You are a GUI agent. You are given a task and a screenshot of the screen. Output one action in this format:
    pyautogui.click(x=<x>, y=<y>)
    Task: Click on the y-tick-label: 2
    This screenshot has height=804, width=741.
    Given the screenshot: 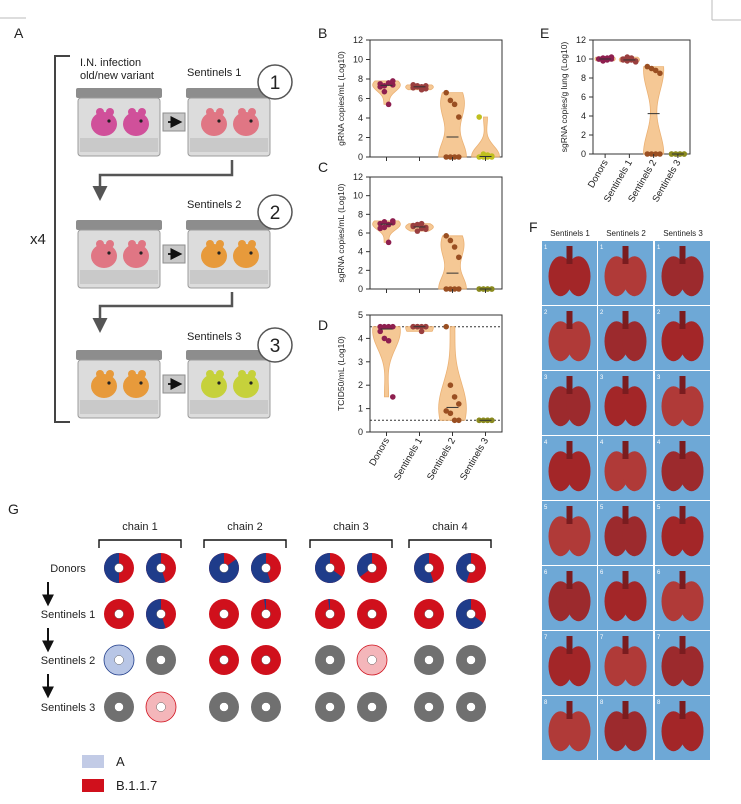 What is the action you would take?
    pyautogui.click(x=360, y=270)
    